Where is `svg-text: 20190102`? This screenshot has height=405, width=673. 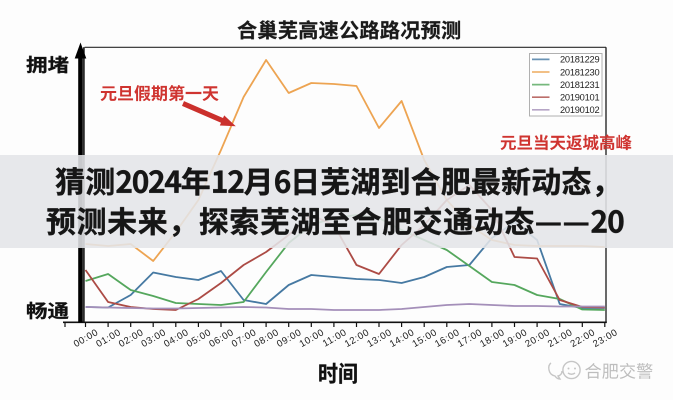
svg-text: 20190102 is located at coordinates (579, 110).